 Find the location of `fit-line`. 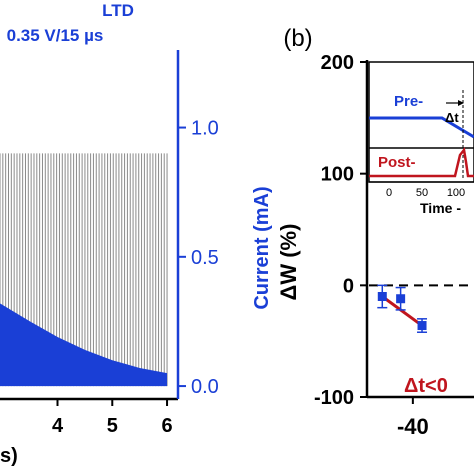

fit-line is located at coordinates (402, 311).